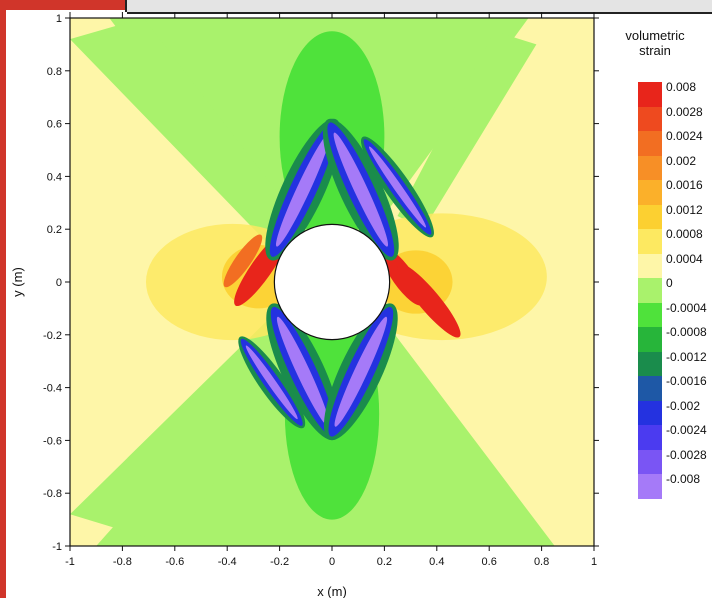  I want to click on legend-label-15: -0.0028, so click(686, 454).